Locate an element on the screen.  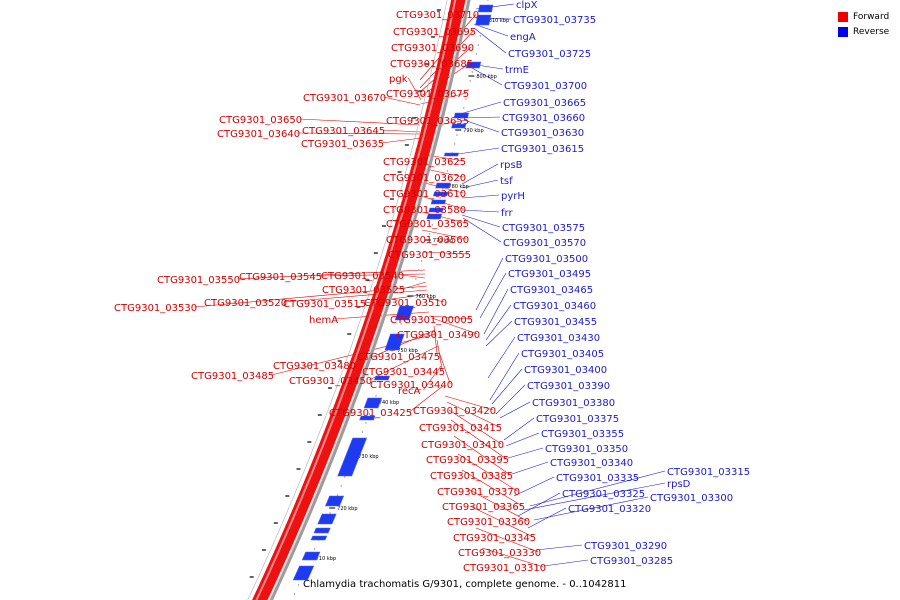
forward-gene-label: recA is located at coordinates (409, 391).